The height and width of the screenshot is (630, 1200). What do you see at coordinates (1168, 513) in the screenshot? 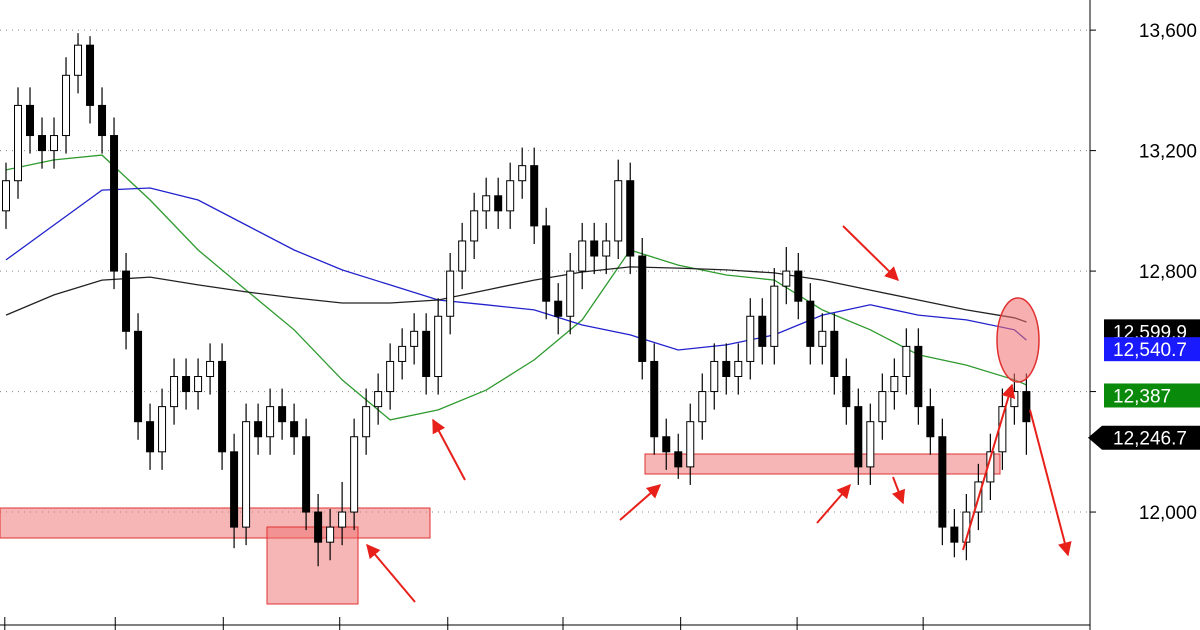
I see `y-tick-label: 12,000` at bounding box center [1168, 513].